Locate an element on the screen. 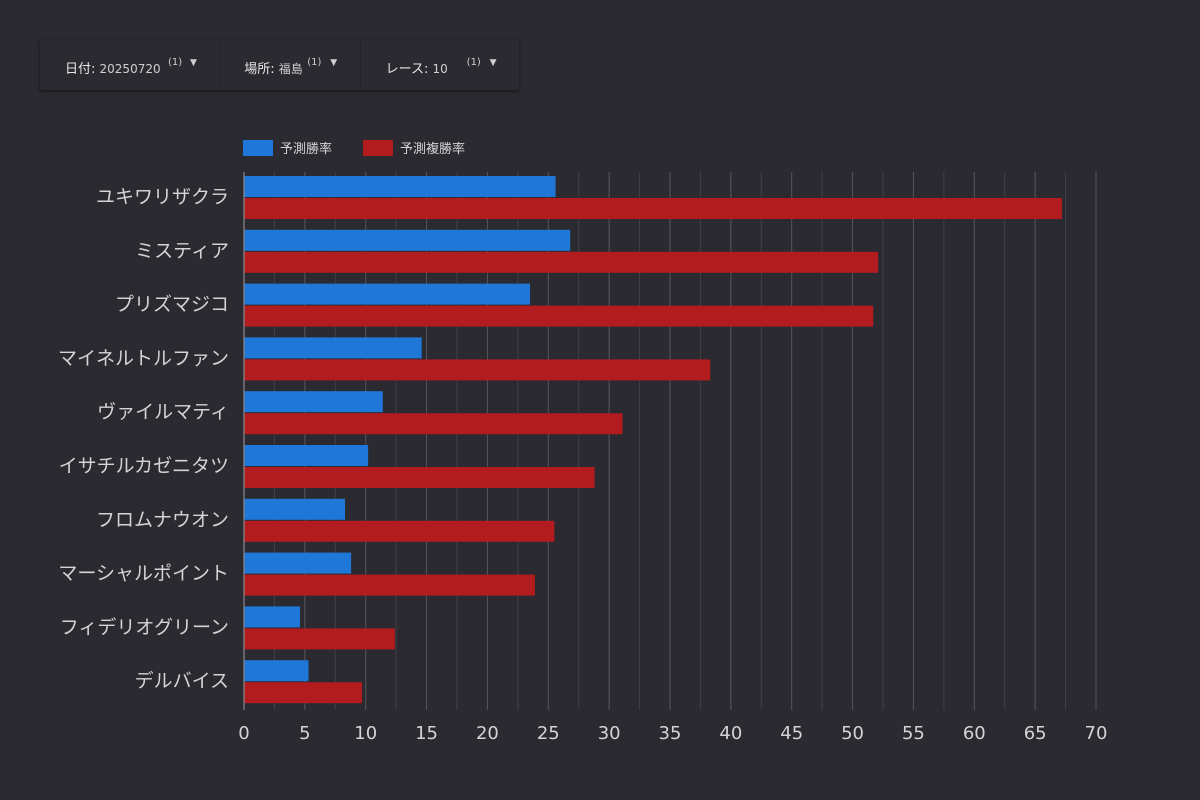 This screenshot has width=1200, height=800. place-filter-value: 福島 is located at coordinates (290, 69).